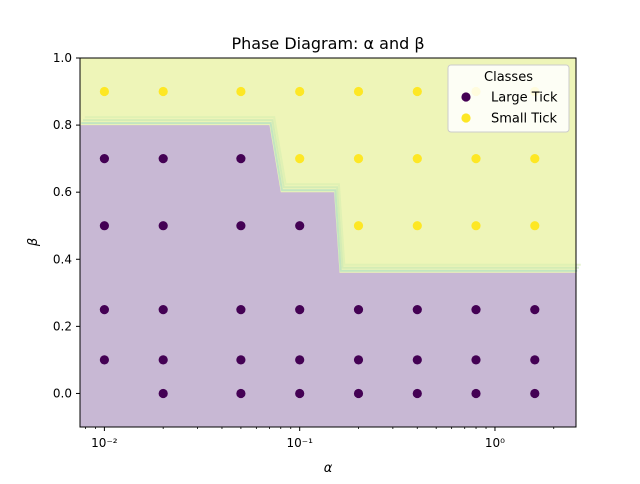  Describe the element at coordinates (62, 393) in the screenshot. I see `y-tick-label: 0.0` at that location.